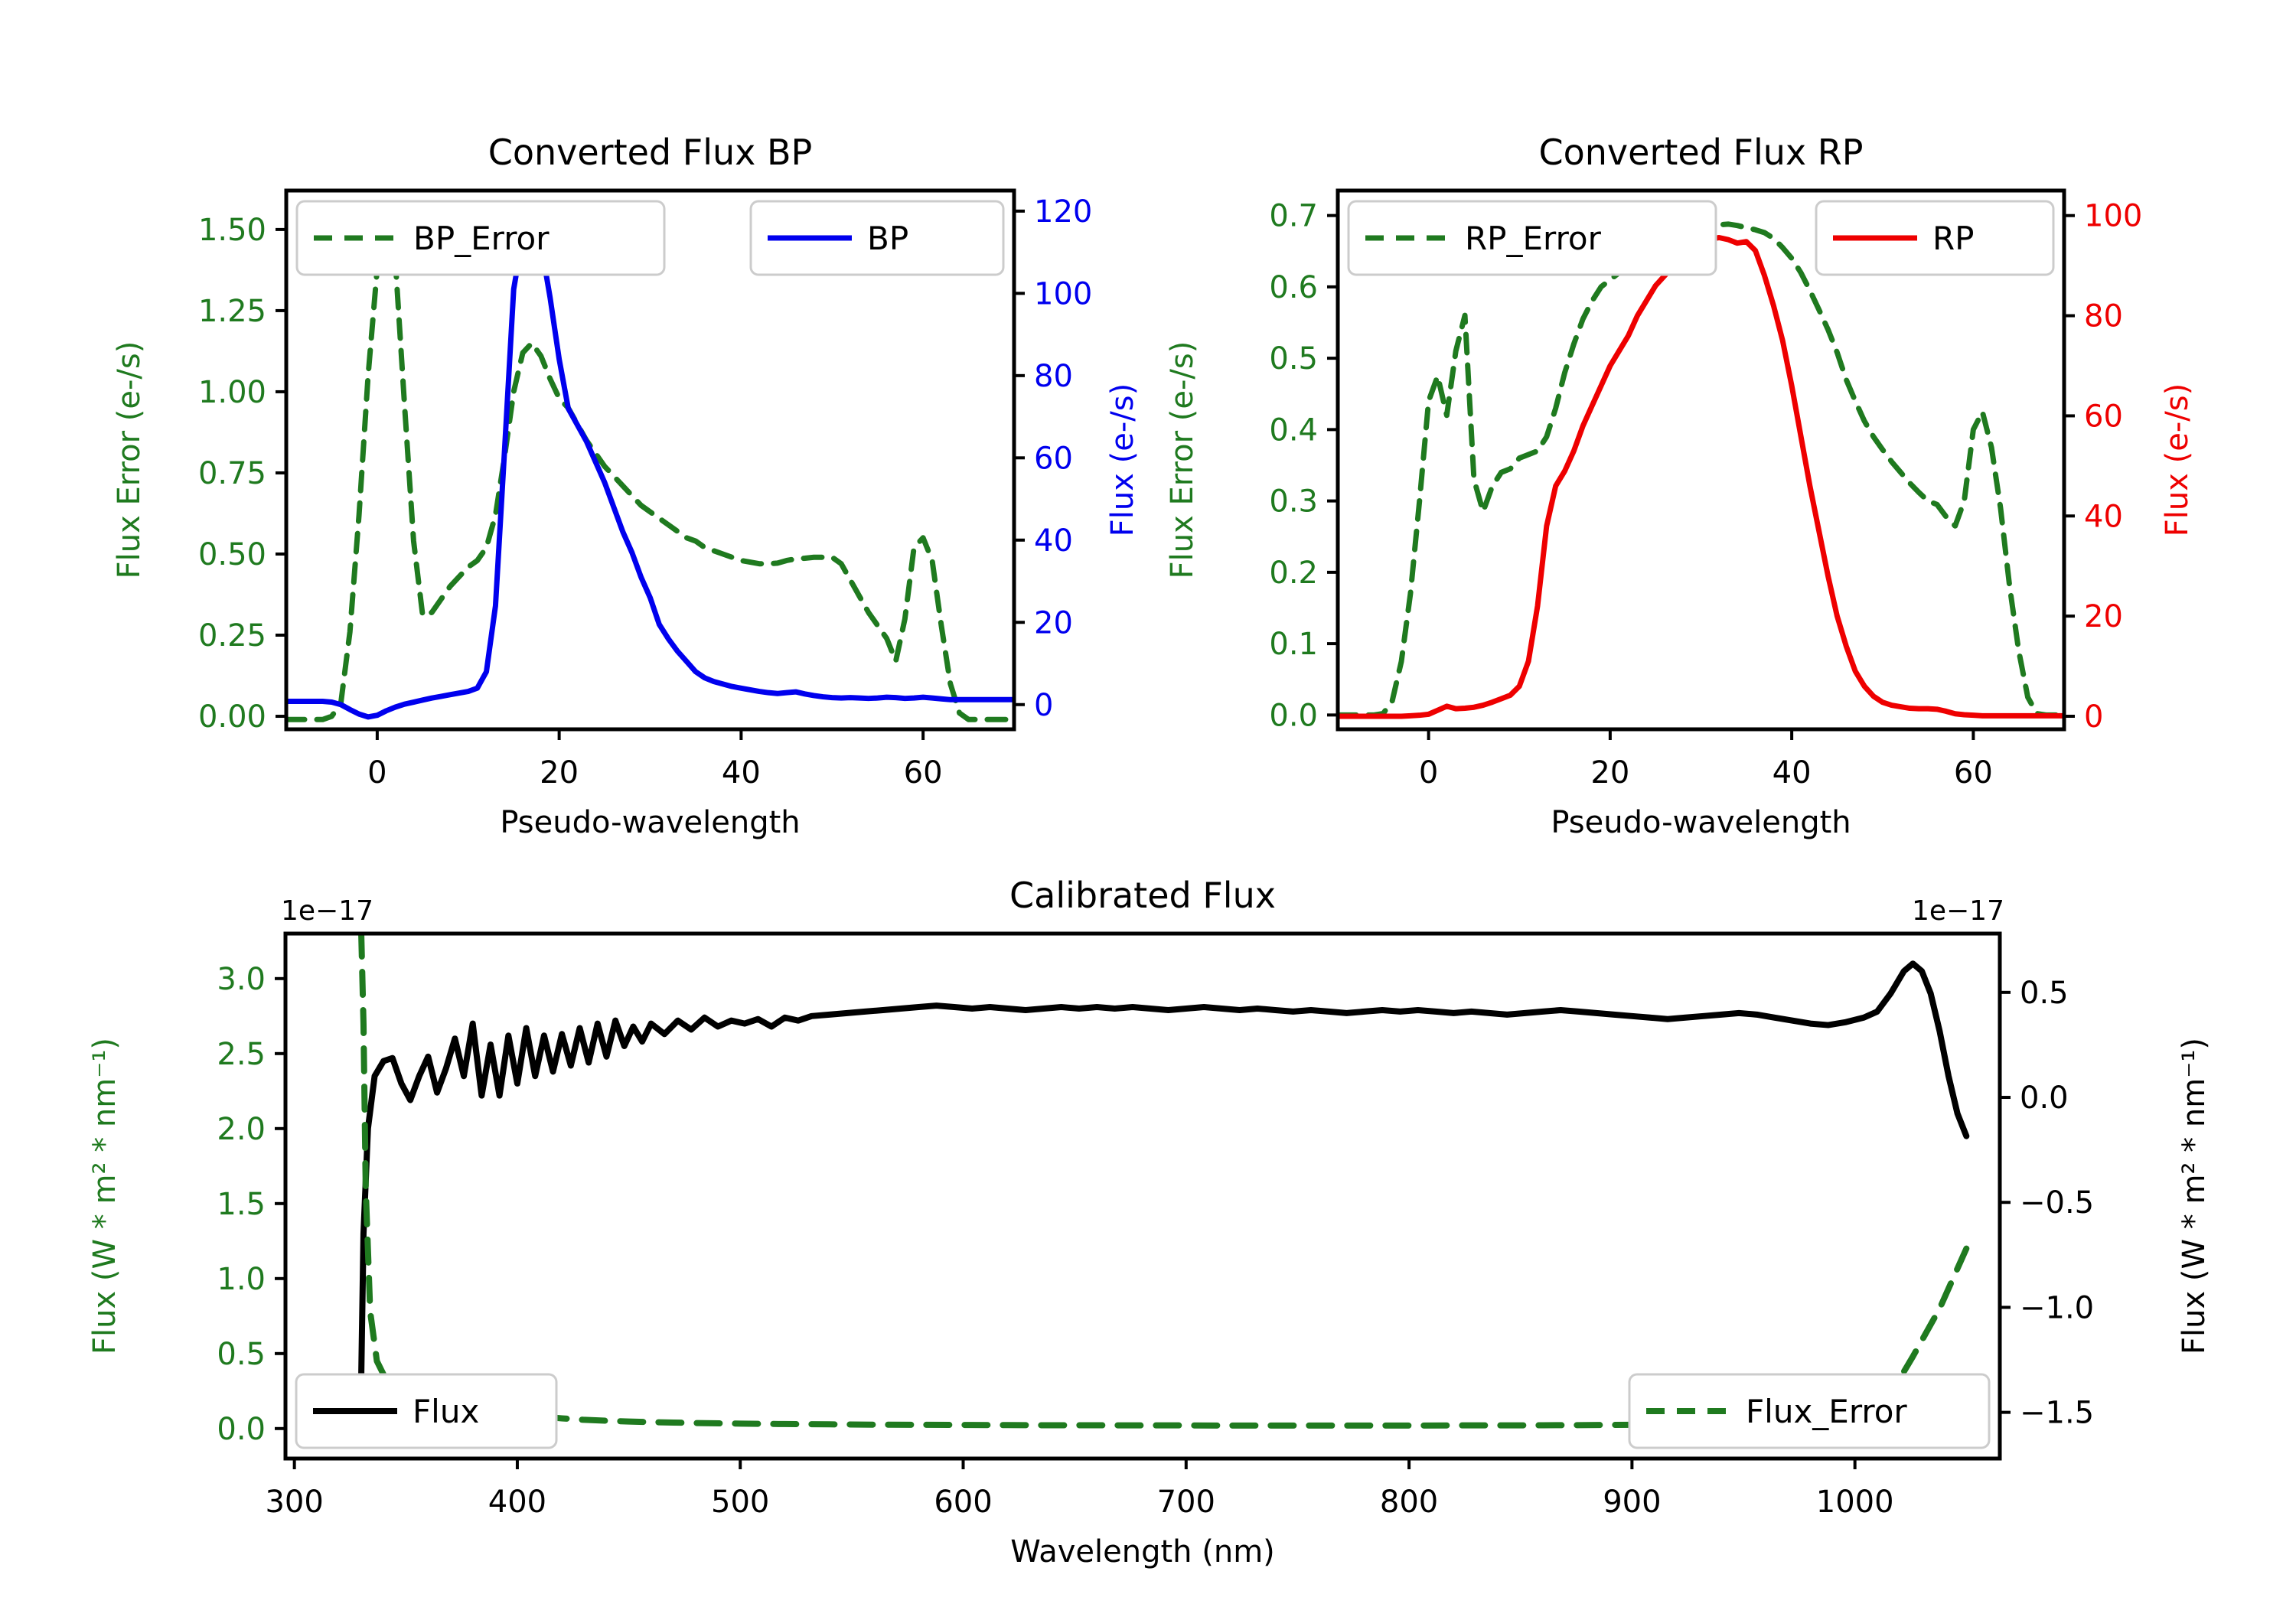 The height and width of the screenshot is (1607, 2296). What do you see at coordinates (1792, 772) in the screenshot?
I see `converted-flux-rp-xticklabel: 40` at bounding box center [1792, 772].